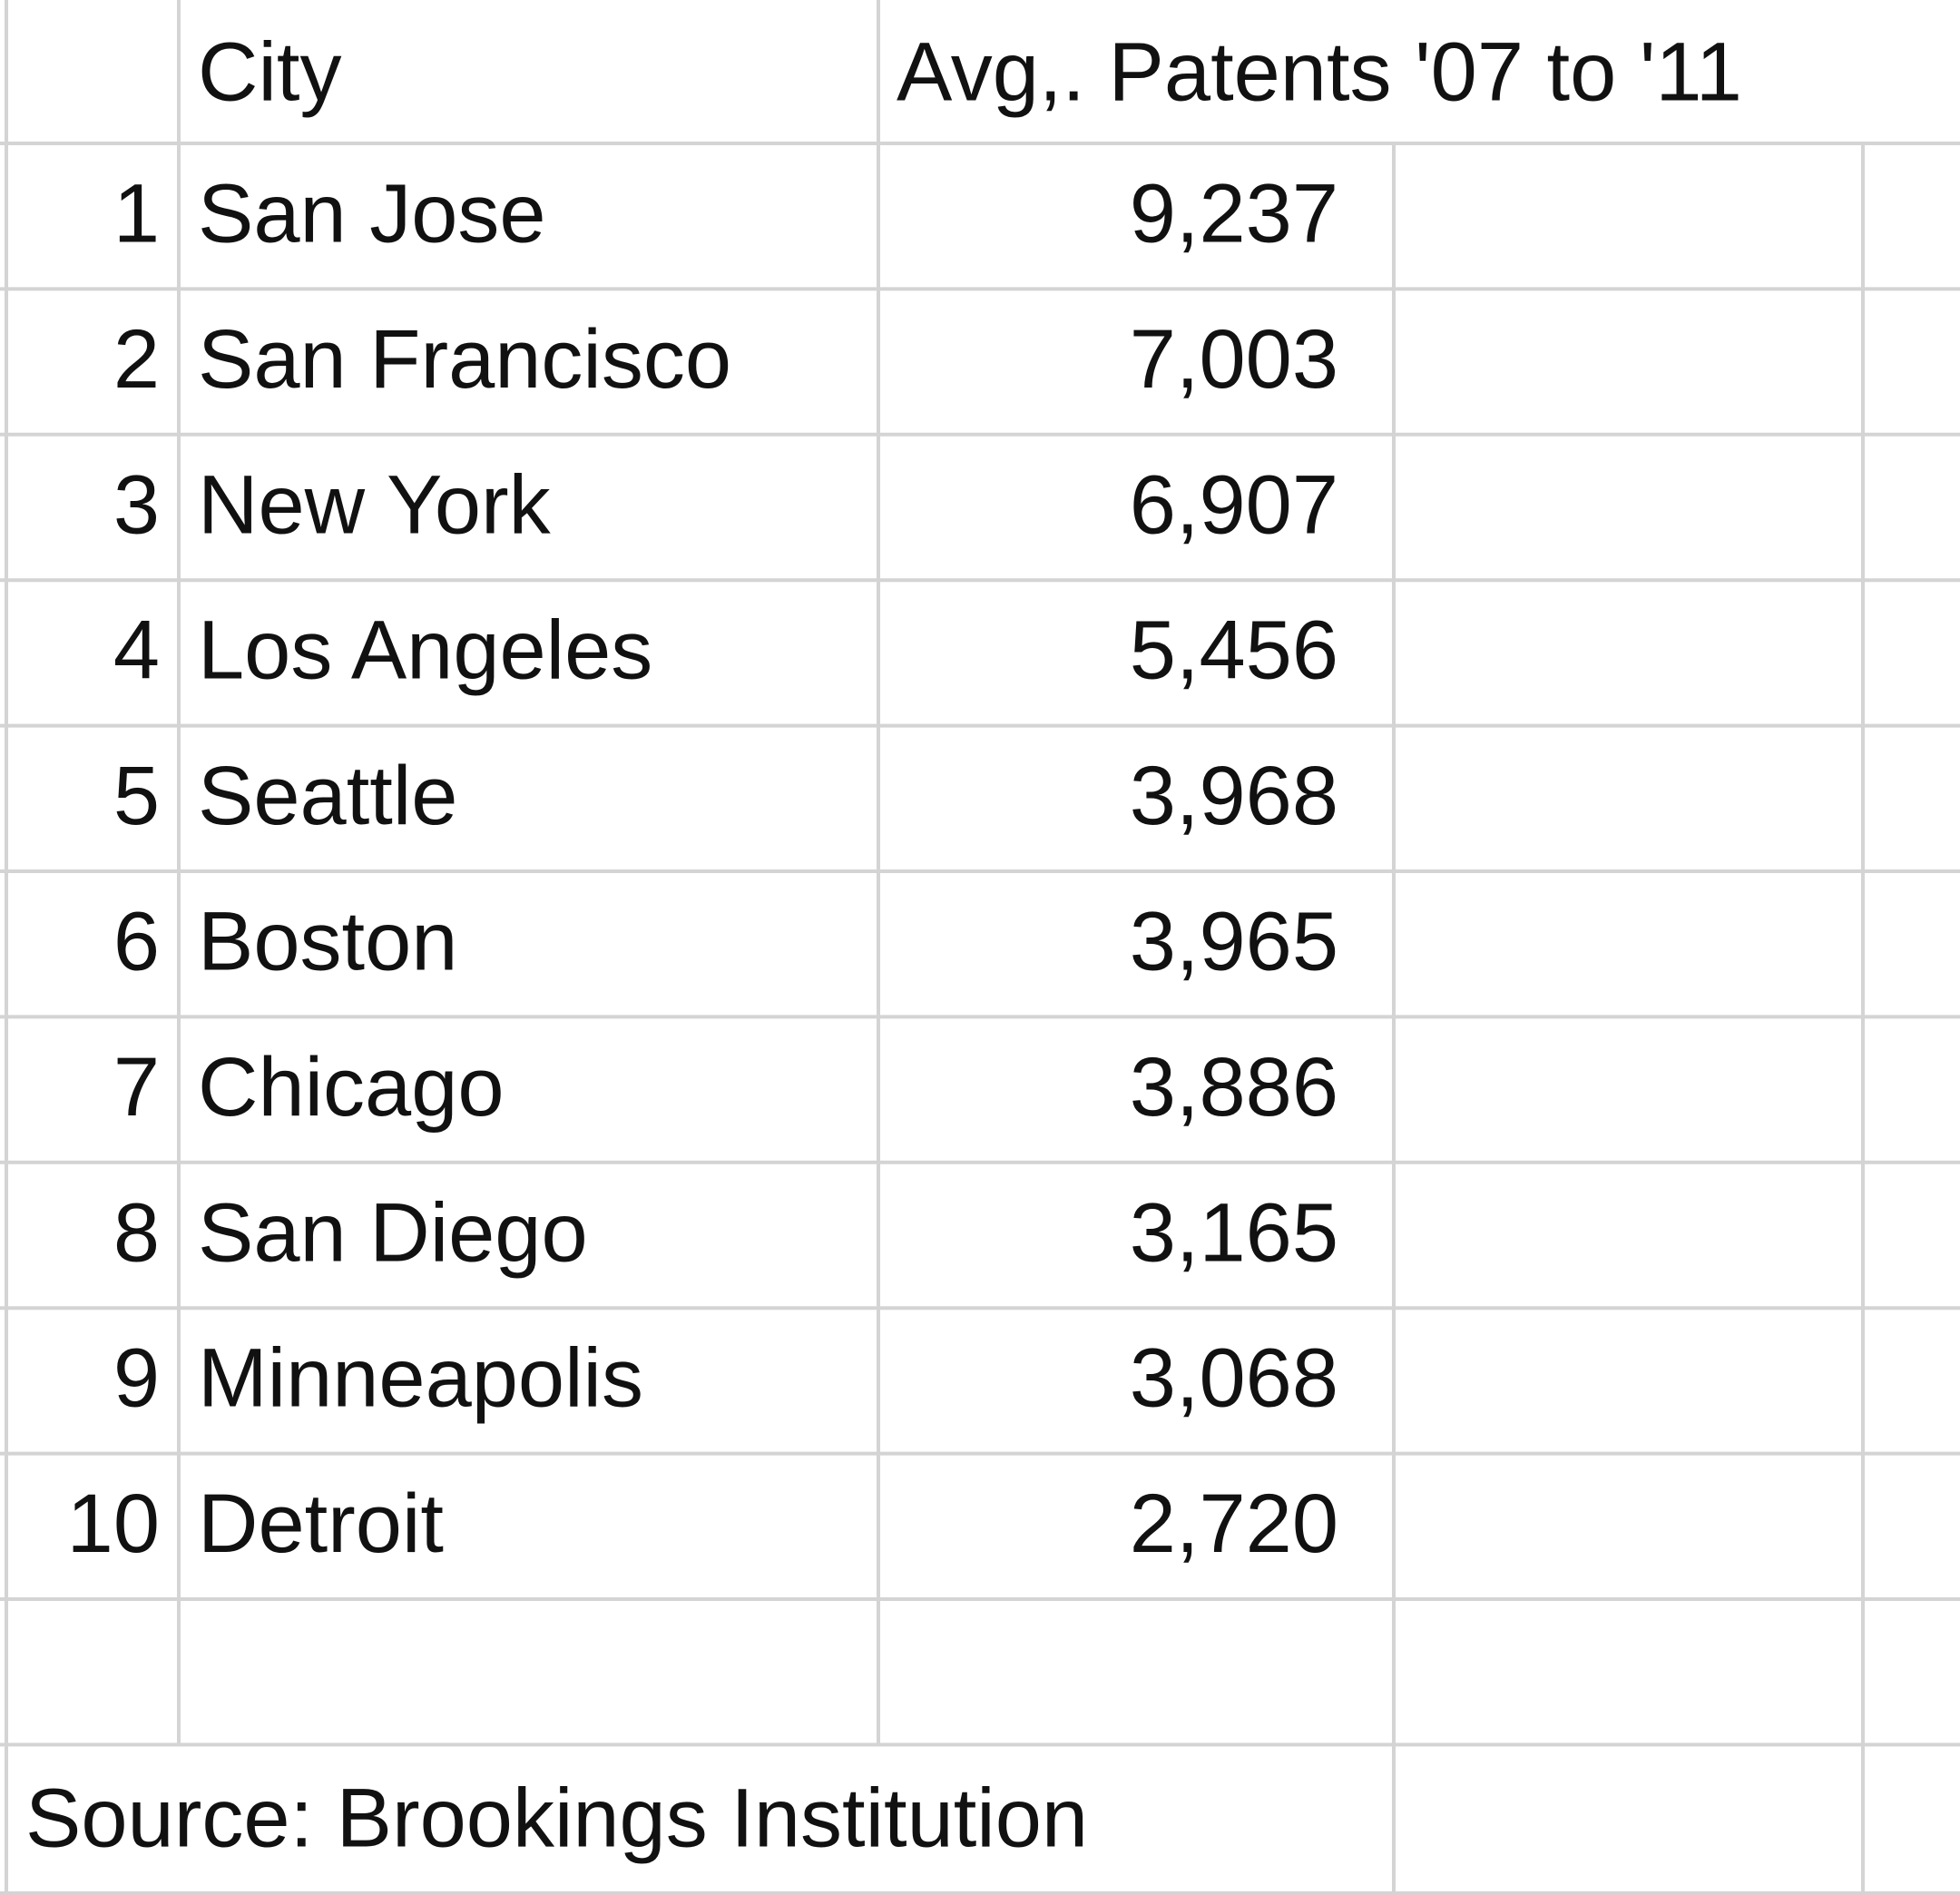 The image size is (1960, 1895). What do you see at coordinates (351, 1088) in the screenshot?
I see `city-cell: Chicago` at bounding box center [351, 1088].